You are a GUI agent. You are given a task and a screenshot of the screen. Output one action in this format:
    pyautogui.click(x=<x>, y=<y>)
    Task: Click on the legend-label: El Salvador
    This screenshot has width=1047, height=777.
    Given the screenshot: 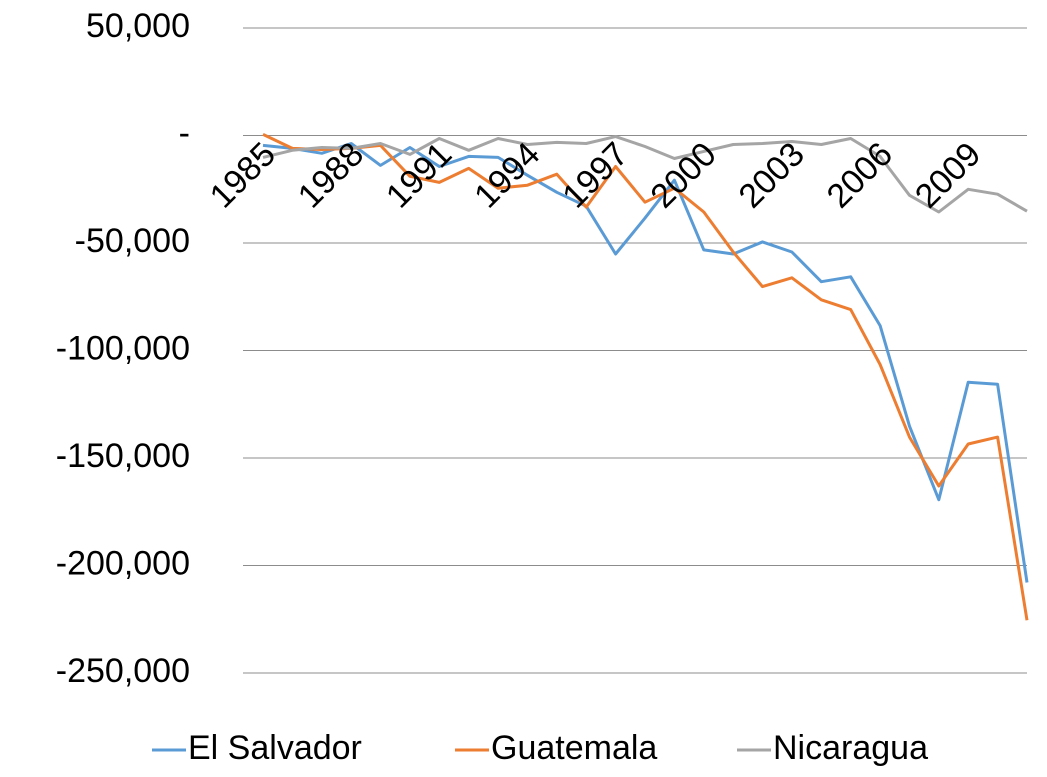 What is the action you would take?
    pyautogui.click(x=275, y=748)
    